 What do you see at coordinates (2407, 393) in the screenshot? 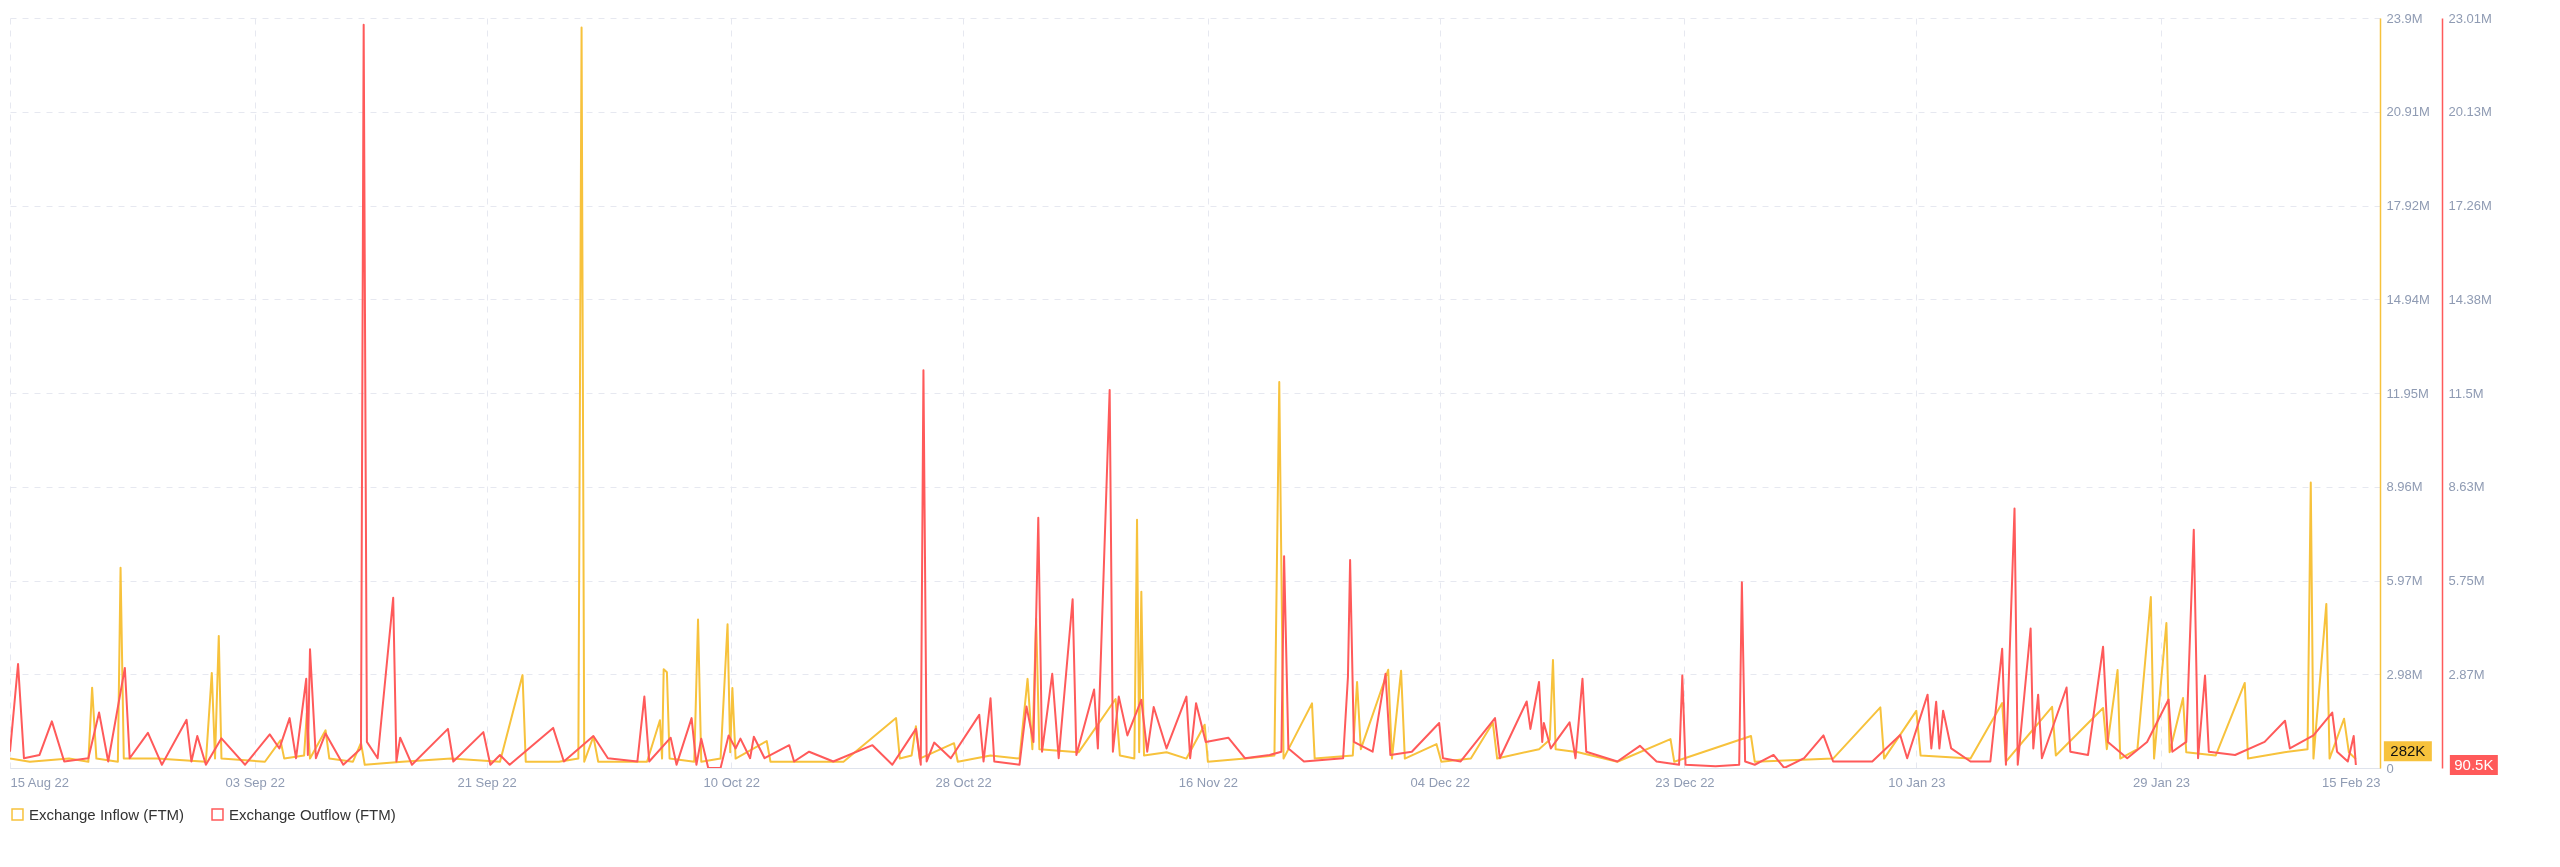
I see `y-tick-label: 11.95M` at bounding box center [2407, 393].